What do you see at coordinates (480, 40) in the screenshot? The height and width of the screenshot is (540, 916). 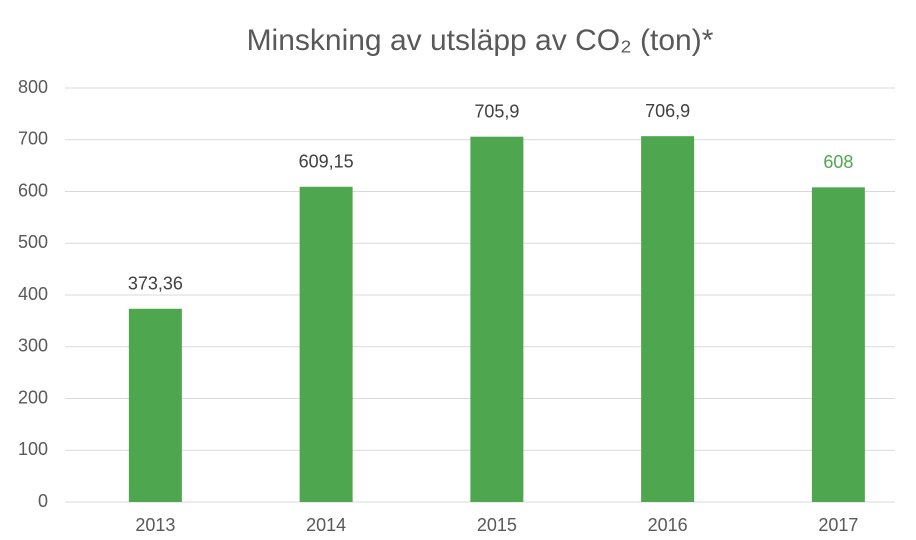 I see `chart-title: Minskning av utsläpp av CO₂ (ton)*` at bounding box center [480, 40].